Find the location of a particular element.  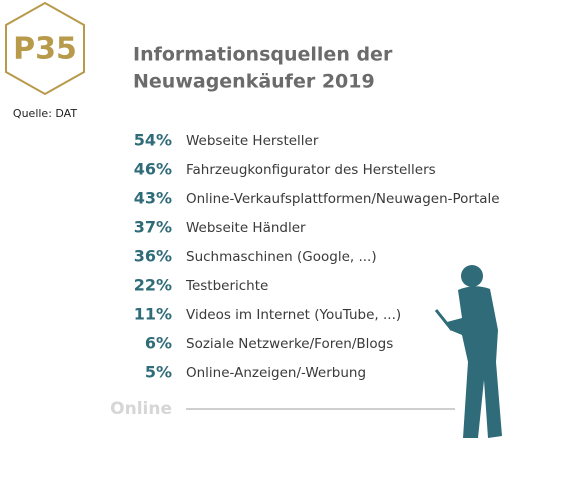

item-label: Suchmaschinen (Google, ...) is located at coordinates (281, 257).